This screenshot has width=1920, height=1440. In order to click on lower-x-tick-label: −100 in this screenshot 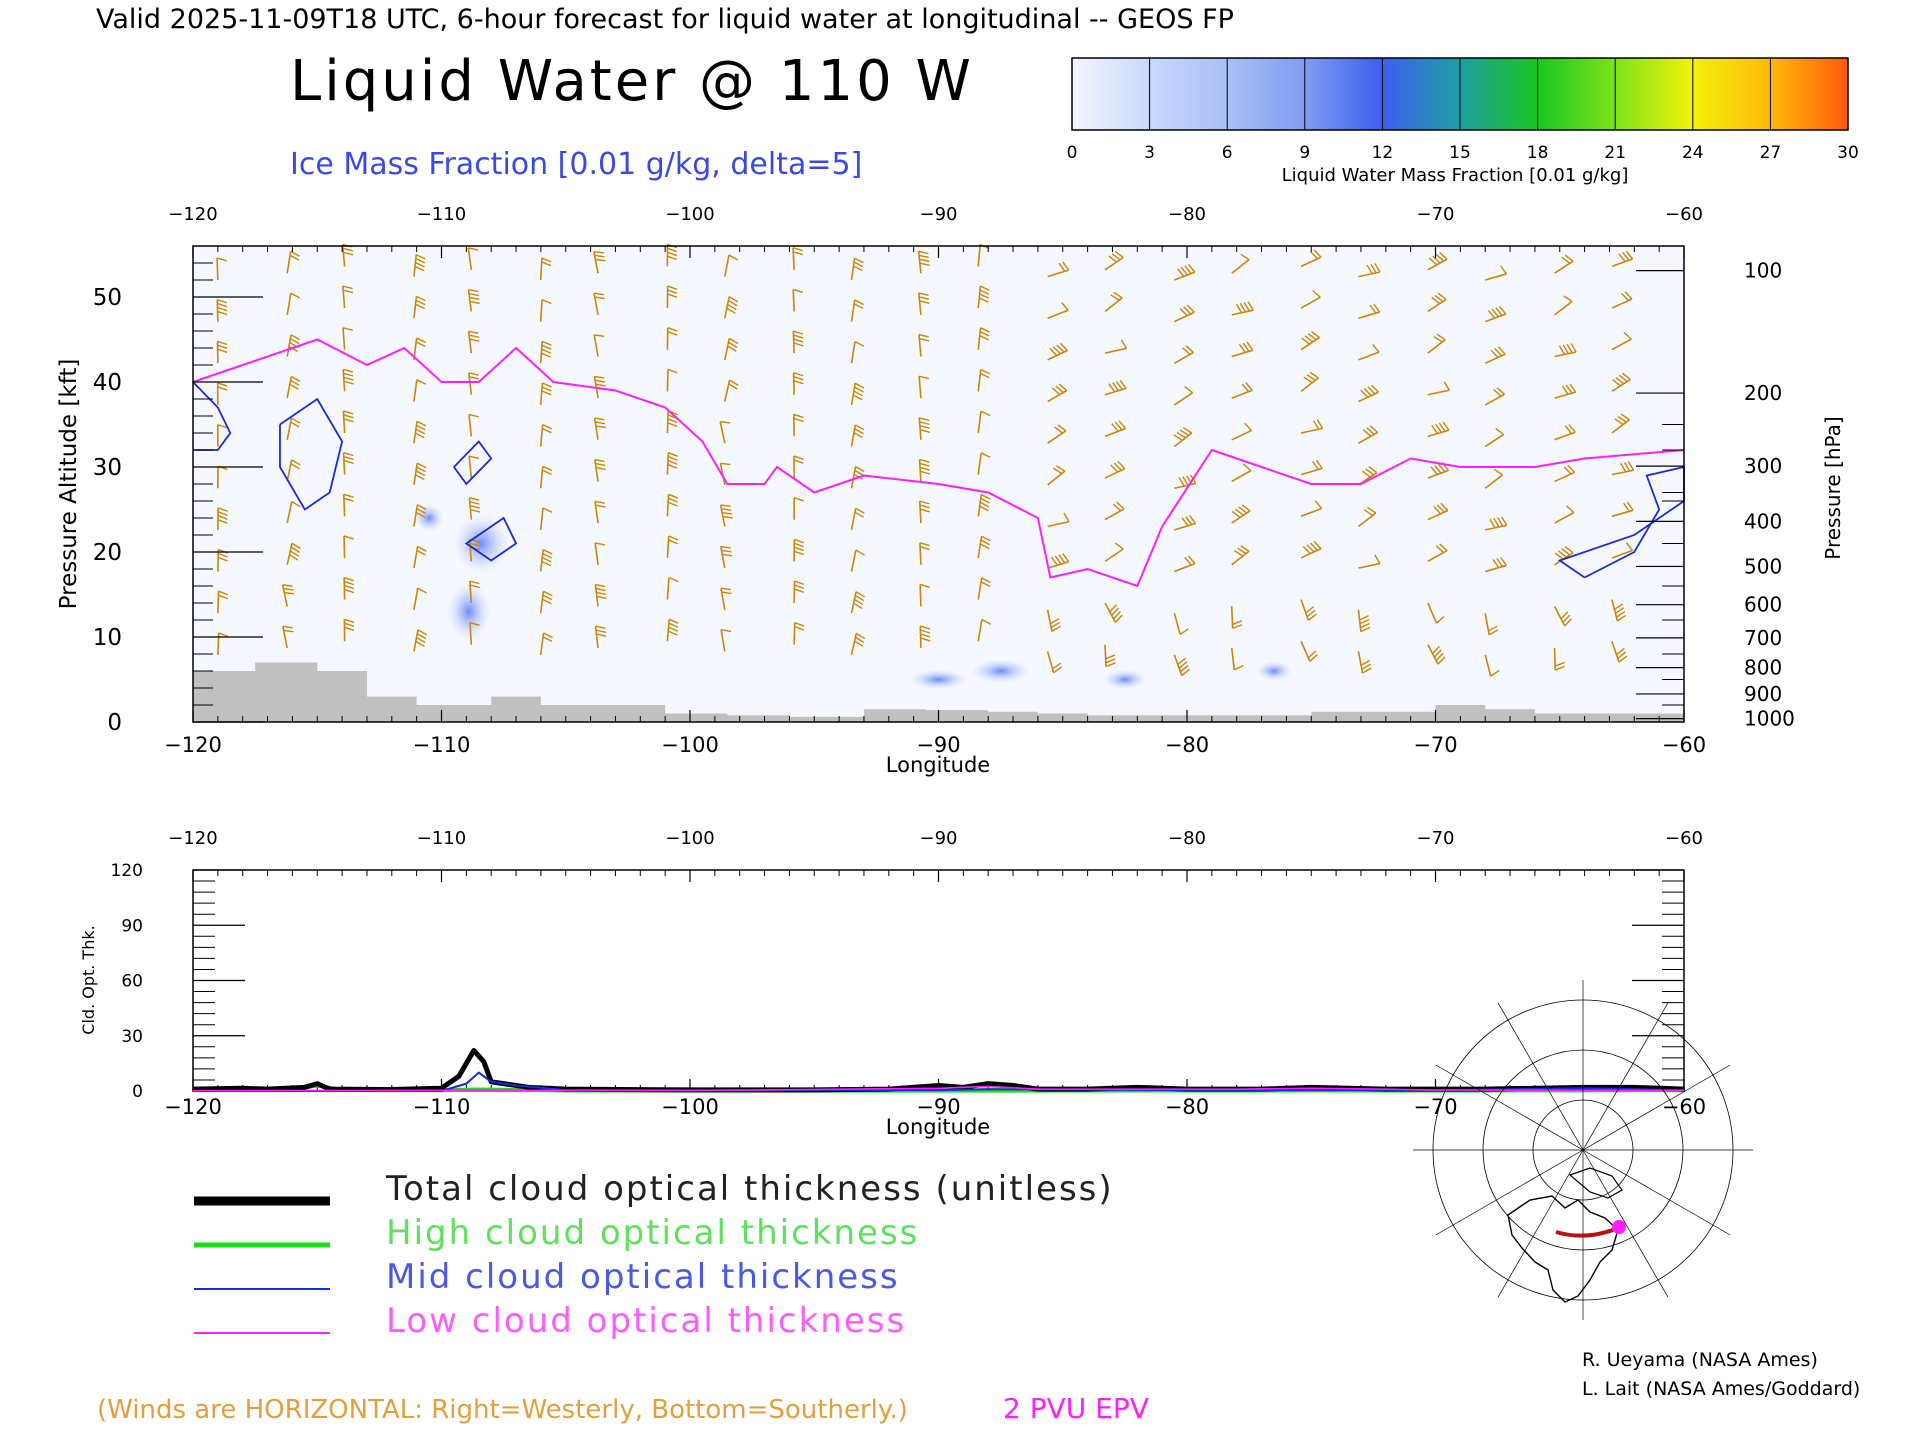, I will do `click(690, 1107)`.